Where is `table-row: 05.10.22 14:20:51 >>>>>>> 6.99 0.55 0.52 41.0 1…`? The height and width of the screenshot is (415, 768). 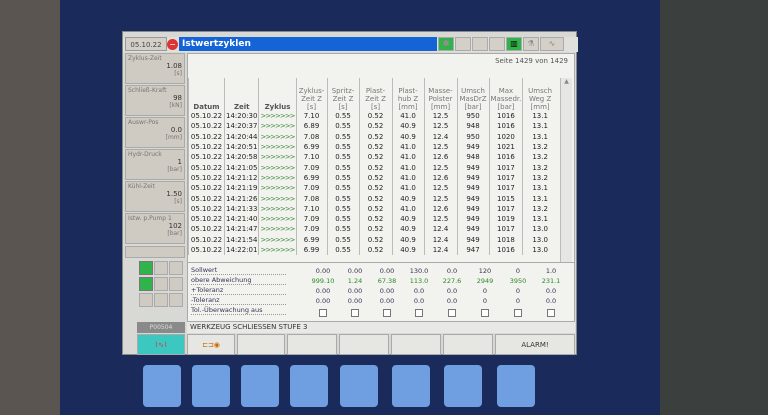 table-row: 05.10.22 14:20:51 >>>>>>> 6.99 0.55 0.52 41.0 1… is located at coordinates (372, 147).